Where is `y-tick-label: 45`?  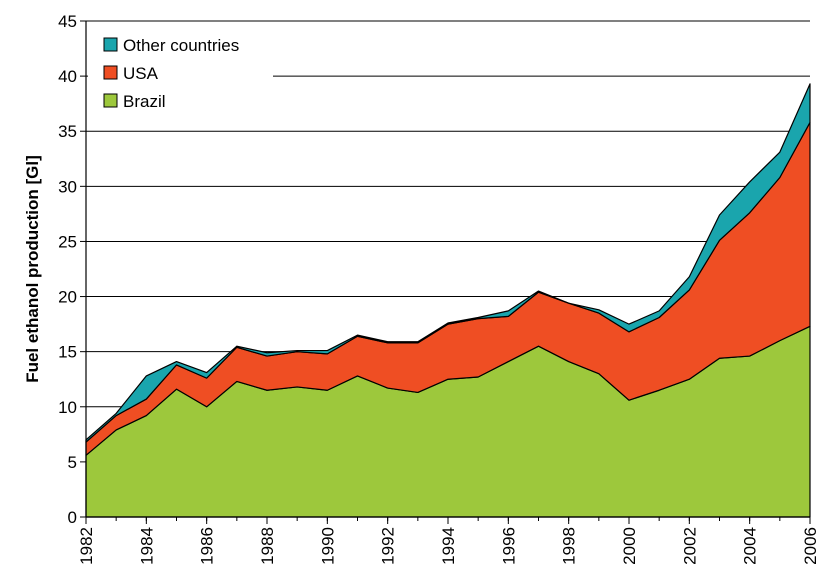
y-tick-label: 45 is located at coordinates (67, 21).